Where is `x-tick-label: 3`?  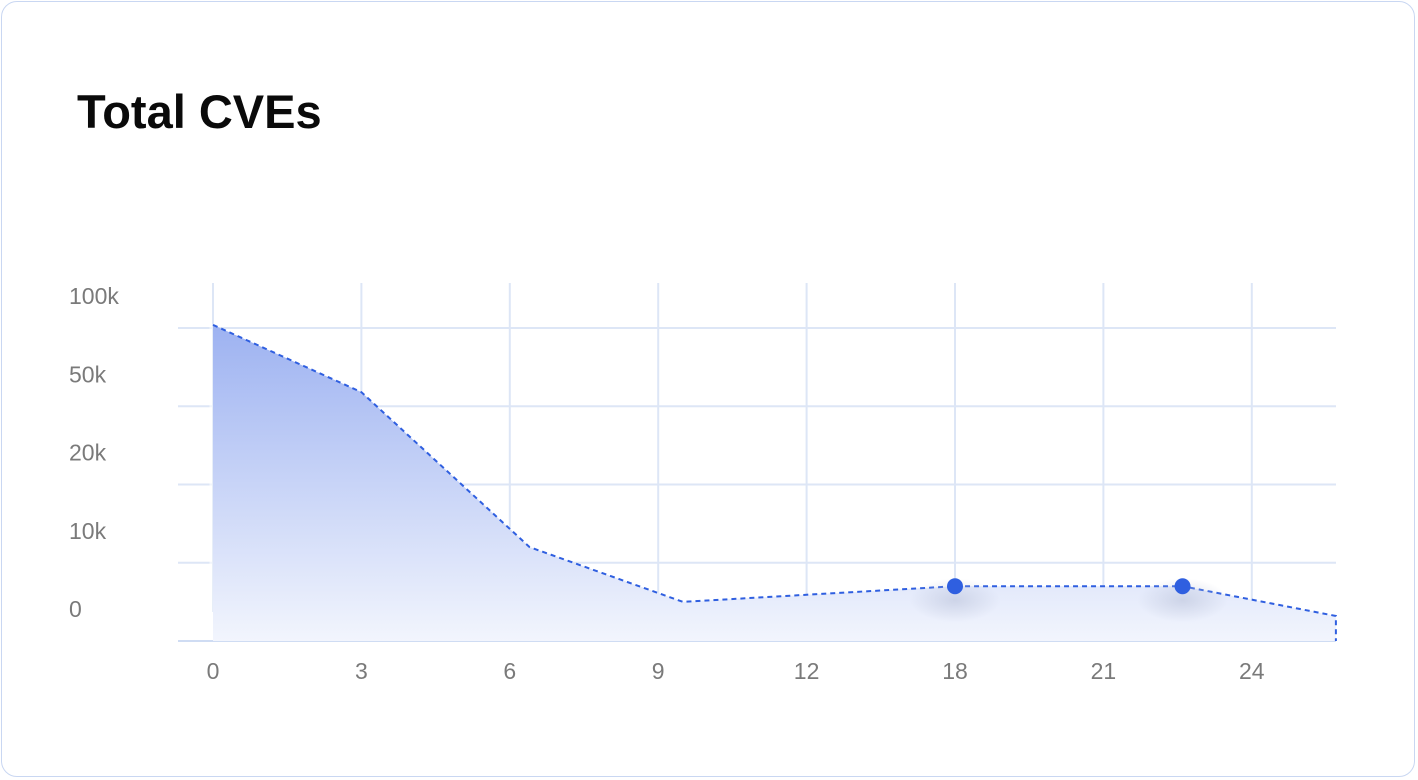 x-tick-label: 3 is located at coordinates (361, 671).